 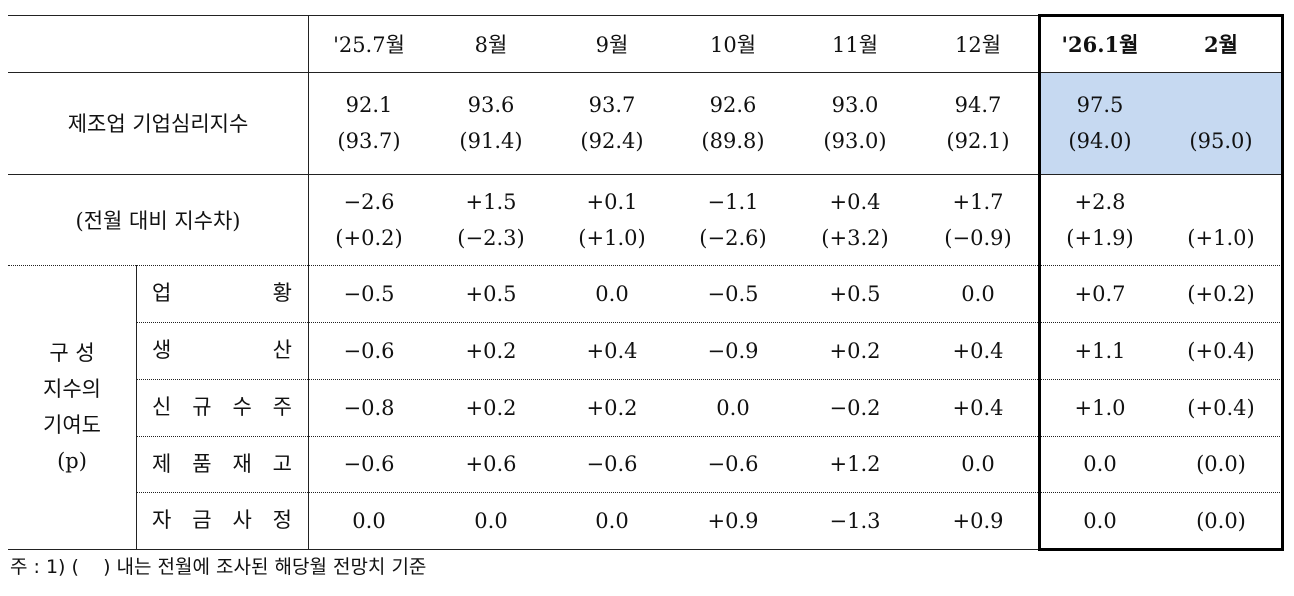 I want to click on value: +1.5, so click(x=491, y=201).